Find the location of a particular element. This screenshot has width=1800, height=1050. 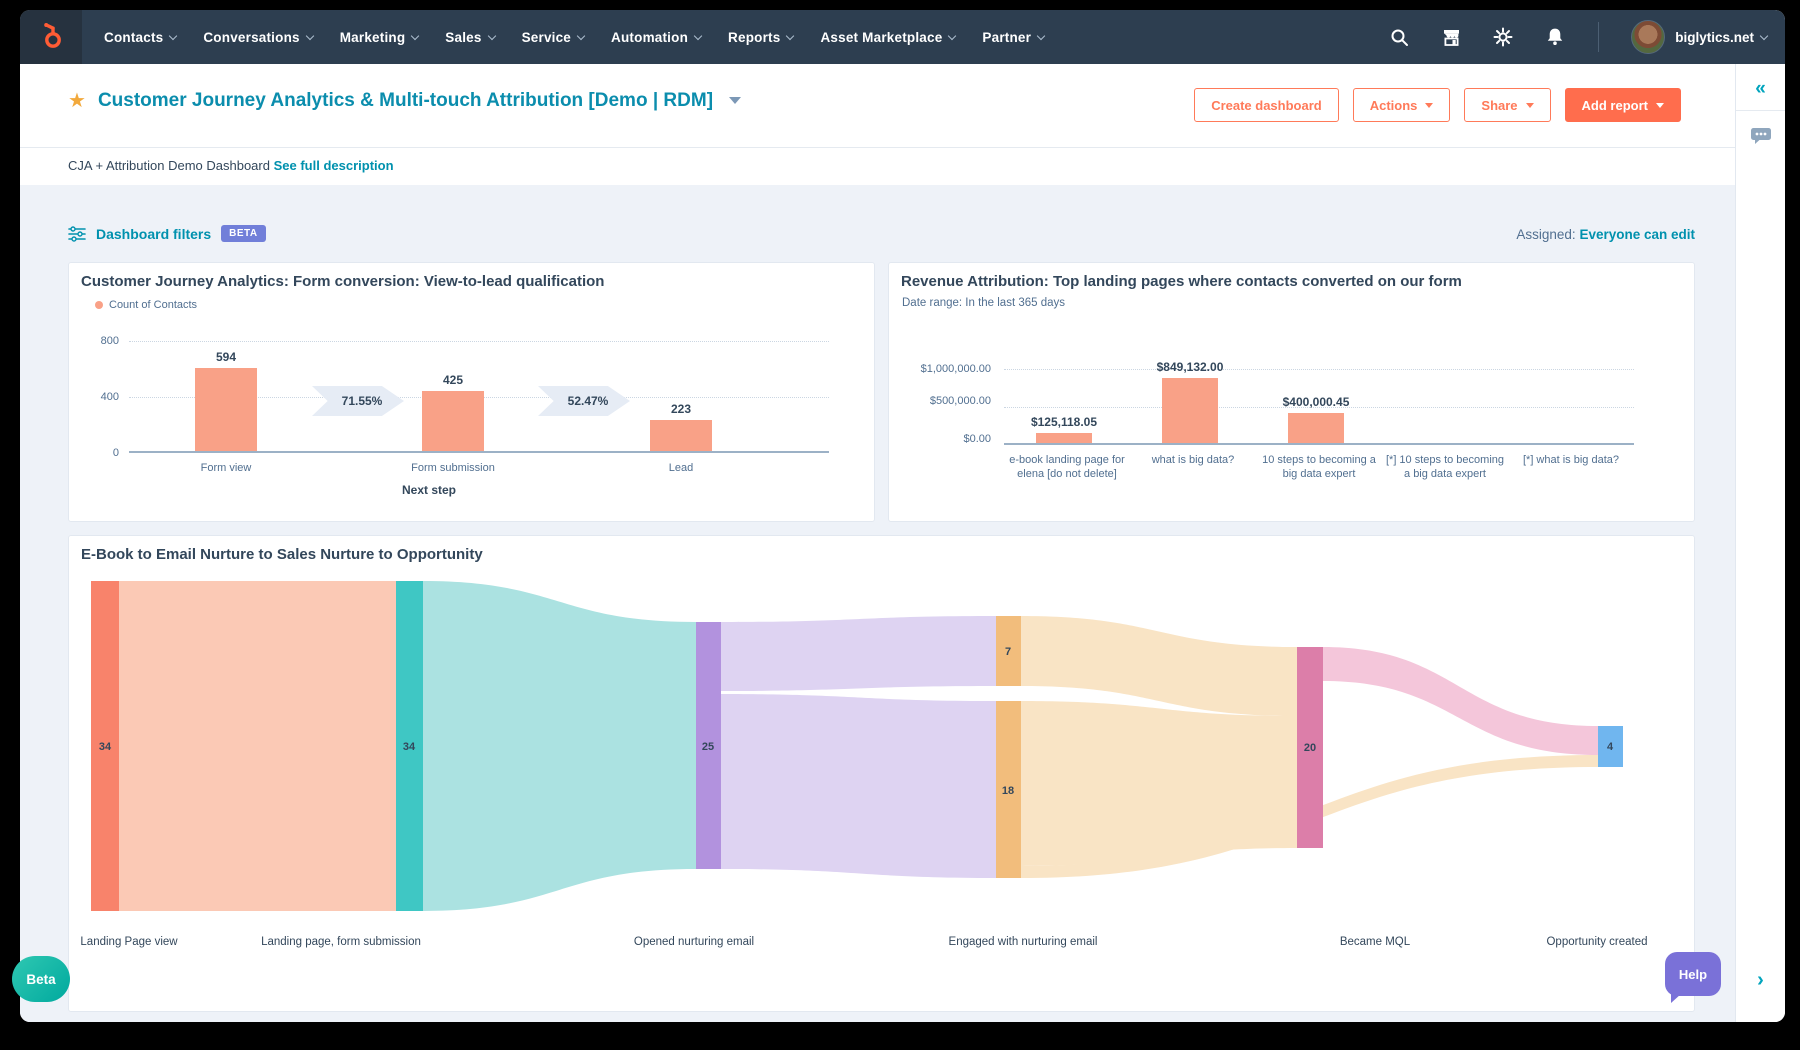

sankey-node-value: 18 is located at coordinates (1008, 791).